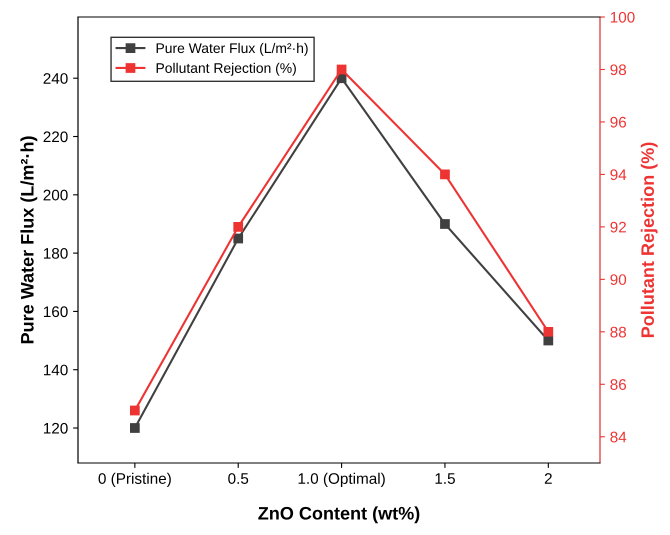 This screenshot has height=535, width=670. What do you see at coordinates (618, 332) in the screenshot?
I see `y2-tick-label: 88` at bounding box center [618, 332].